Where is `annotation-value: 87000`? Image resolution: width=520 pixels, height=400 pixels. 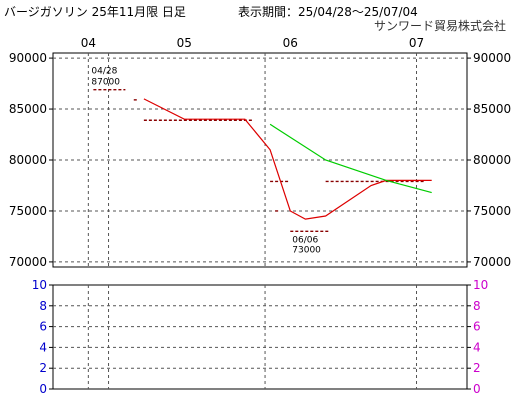 annotation-value: 87000 is located at coordinates (105, 83).